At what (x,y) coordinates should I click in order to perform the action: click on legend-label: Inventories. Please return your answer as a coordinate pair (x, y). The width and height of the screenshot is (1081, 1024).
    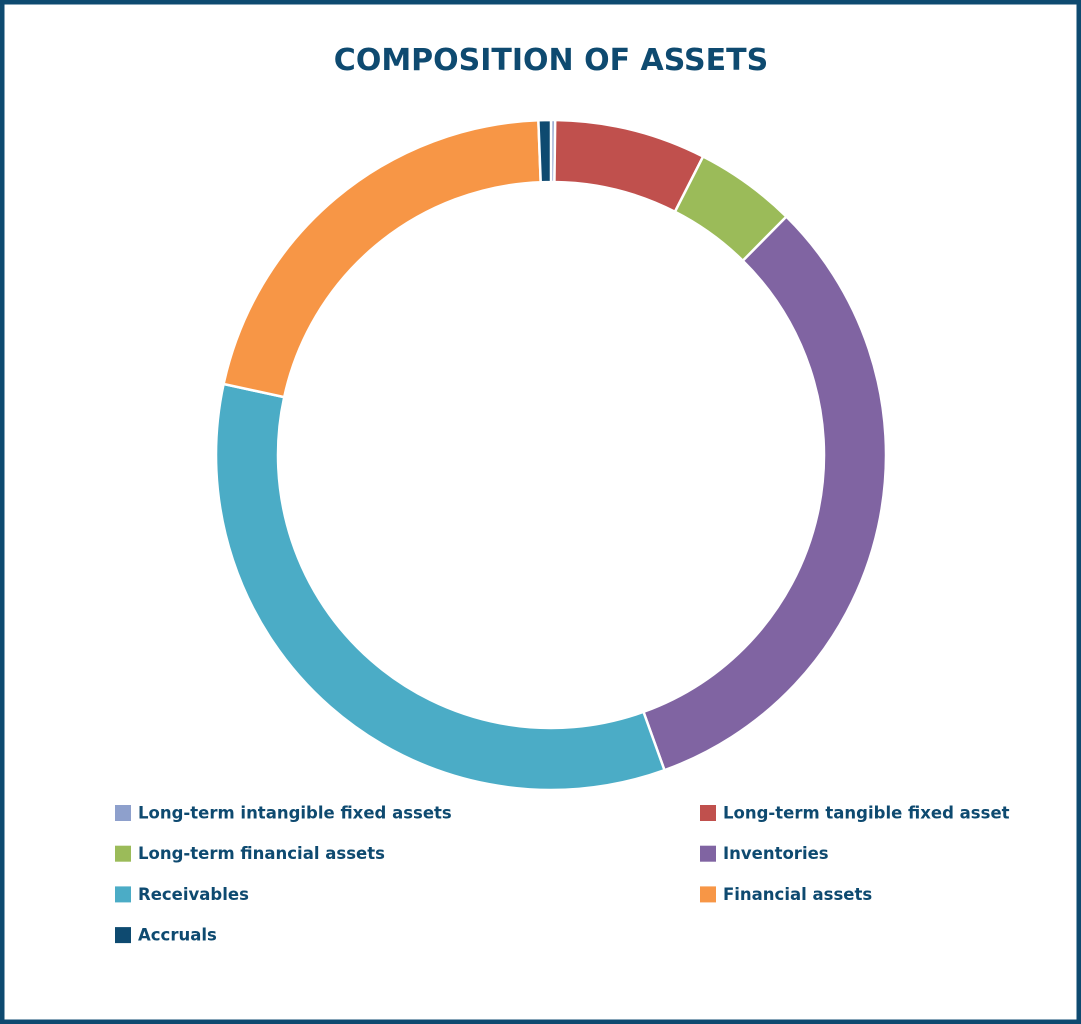
    Looking at the image, I should click on (776, 853).